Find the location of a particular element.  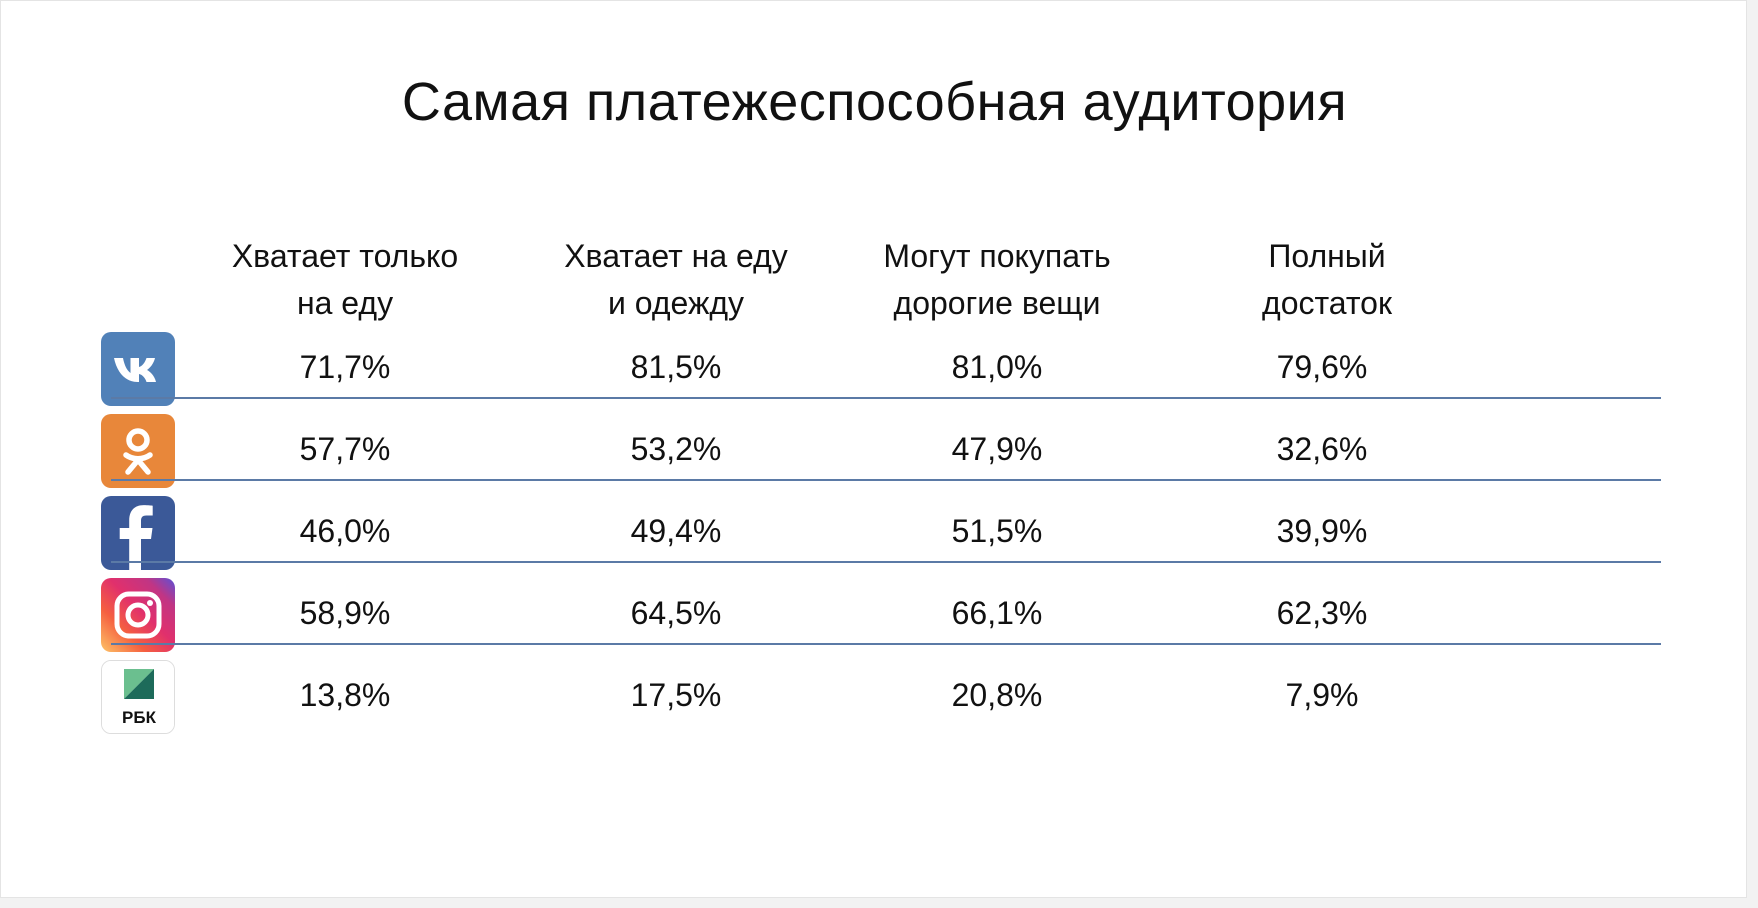

column-header-line: Хватает на еду is located at coordinates (676, 256).